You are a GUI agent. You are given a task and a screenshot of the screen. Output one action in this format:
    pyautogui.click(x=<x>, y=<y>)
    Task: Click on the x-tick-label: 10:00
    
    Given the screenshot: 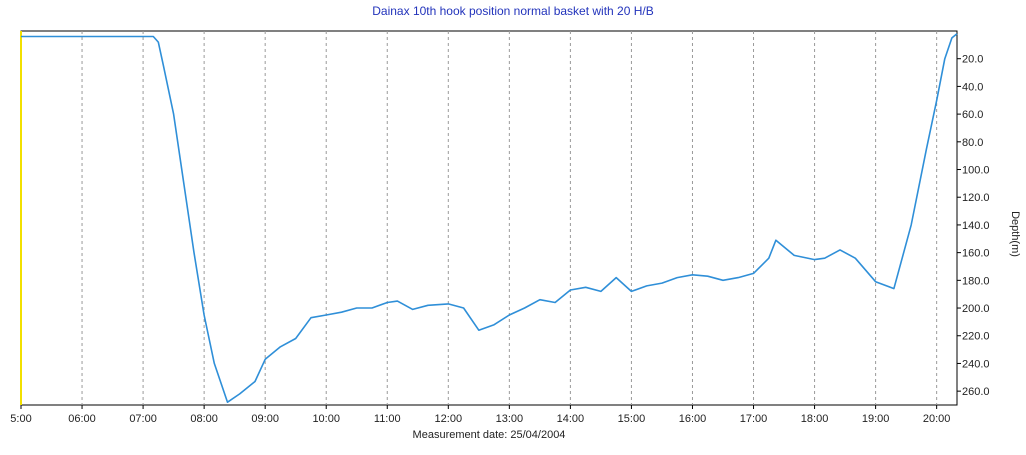 What is the action you would take?
    pyautogui.click(x=326, y=419)
    